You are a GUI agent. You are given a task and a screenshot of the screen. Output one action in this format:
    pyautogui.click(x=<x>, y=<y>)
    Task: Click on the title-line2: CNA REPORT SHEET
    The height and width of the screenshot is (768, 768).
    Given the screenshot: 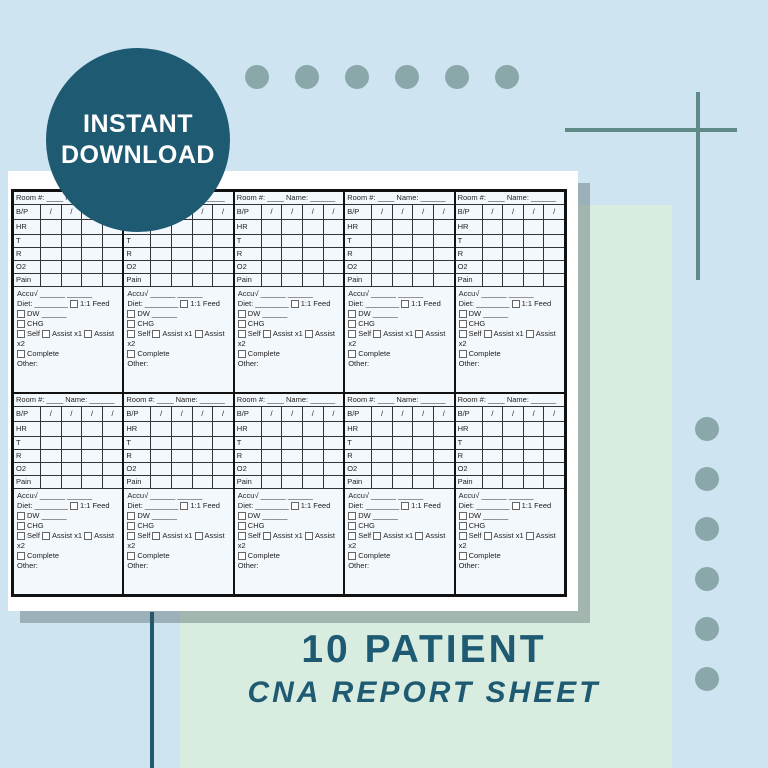 What is the action you would take?
    pyautogui.click(x=424, y=692)
    